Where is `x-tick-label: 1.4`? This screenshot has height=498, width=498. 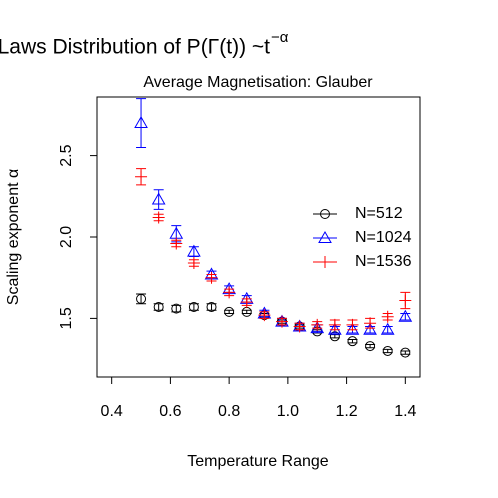 x-tick-label: 1.4 is located at coordinates (405, 411).